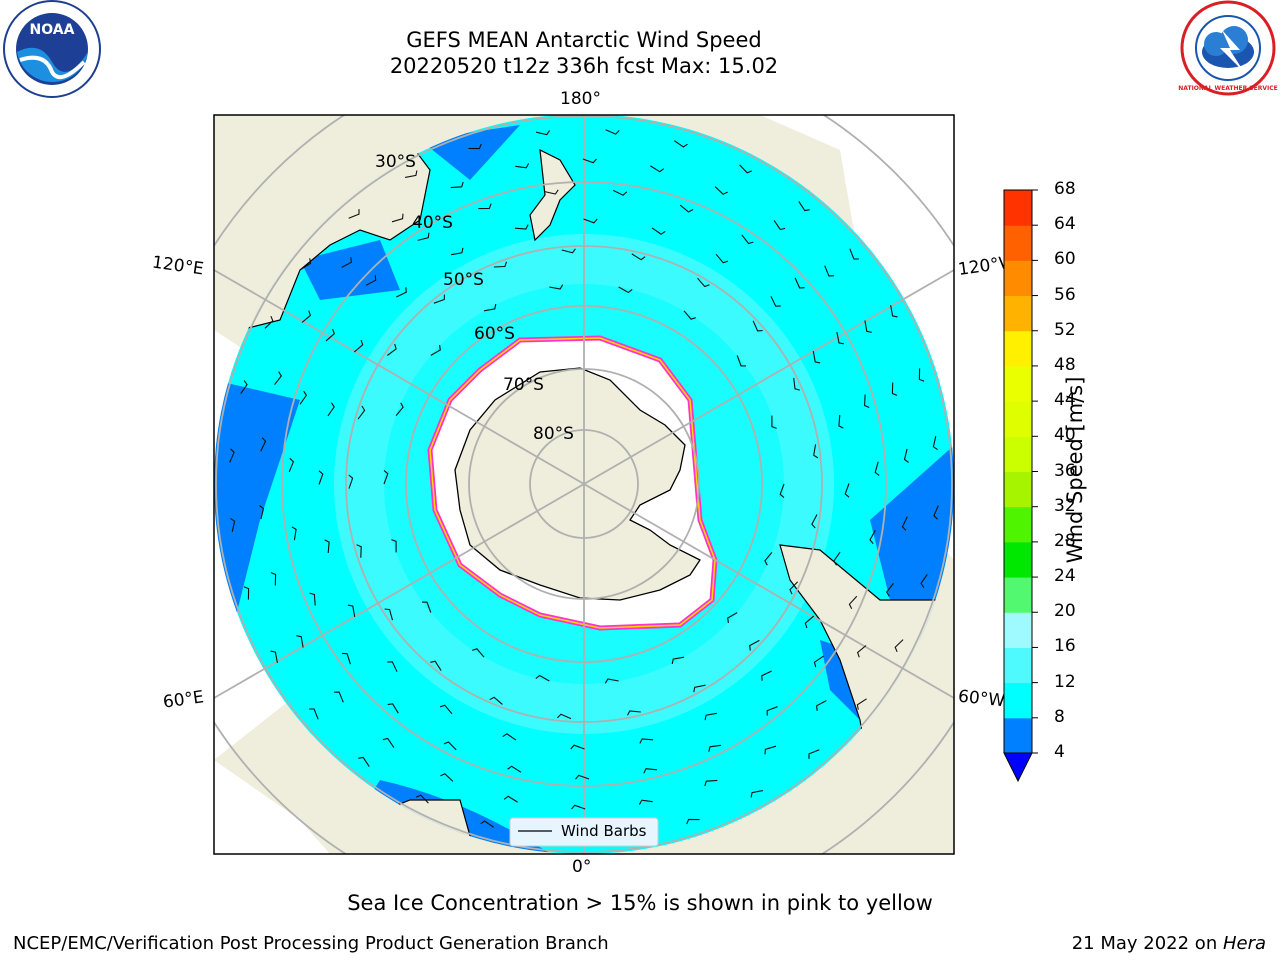 The width and height of the screenshot is (1280, 960). Describe the element at coordinates (553, 434) in the screenshot. I see `lat-label-80s: 80°S` at that location.